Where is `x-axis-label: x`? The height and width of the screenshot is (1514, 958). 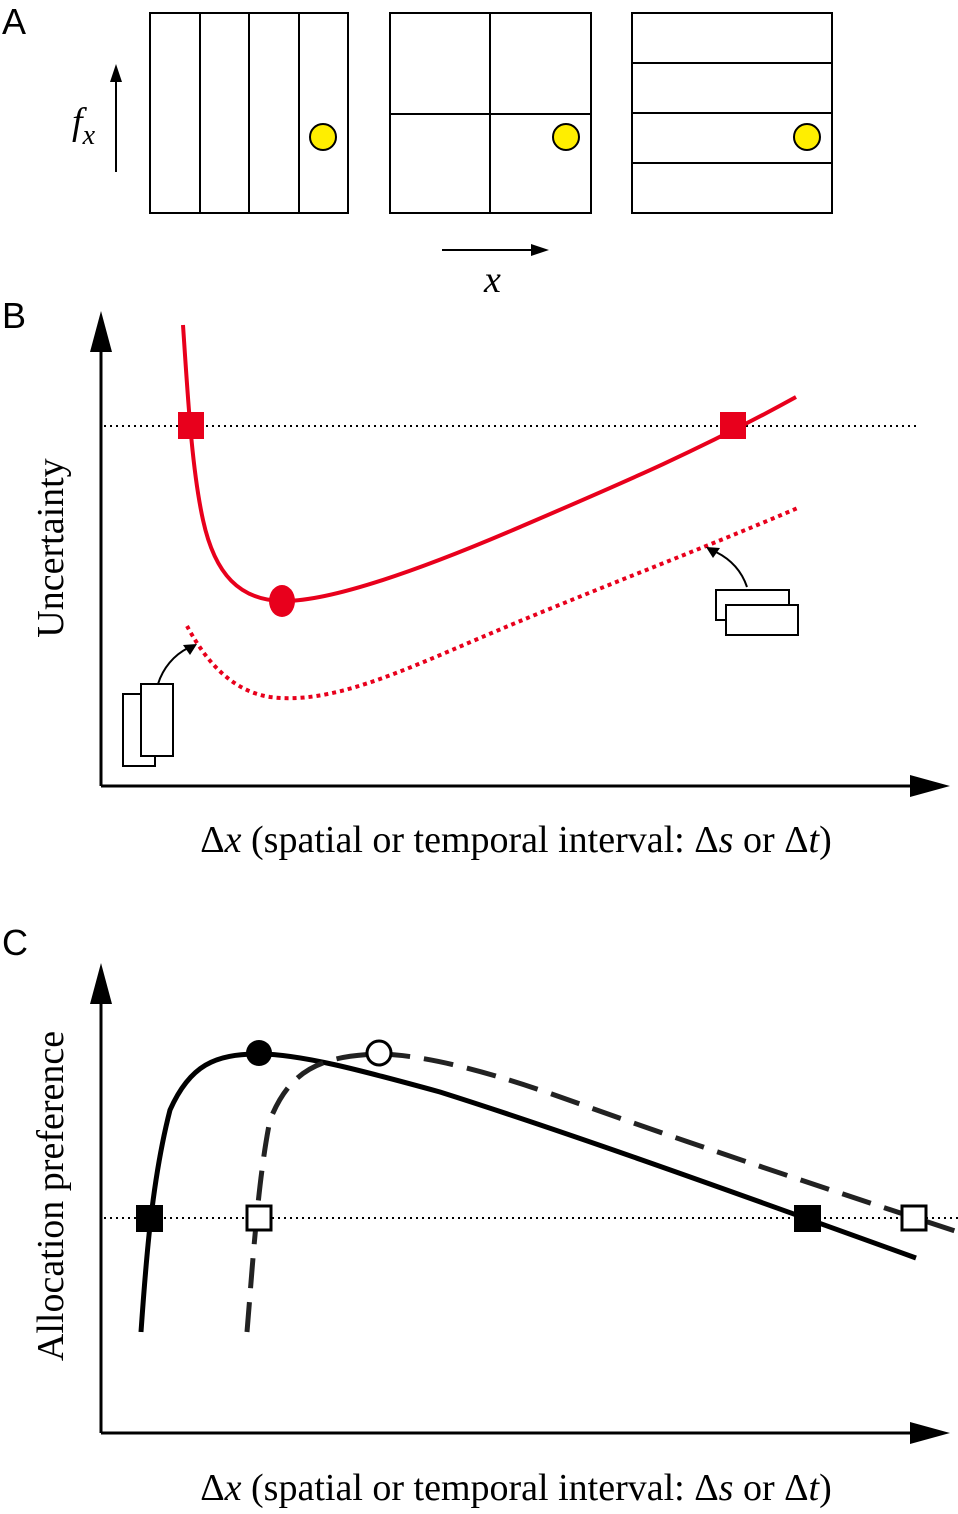 x-axis-label: x is located at coordinates (492, 280).